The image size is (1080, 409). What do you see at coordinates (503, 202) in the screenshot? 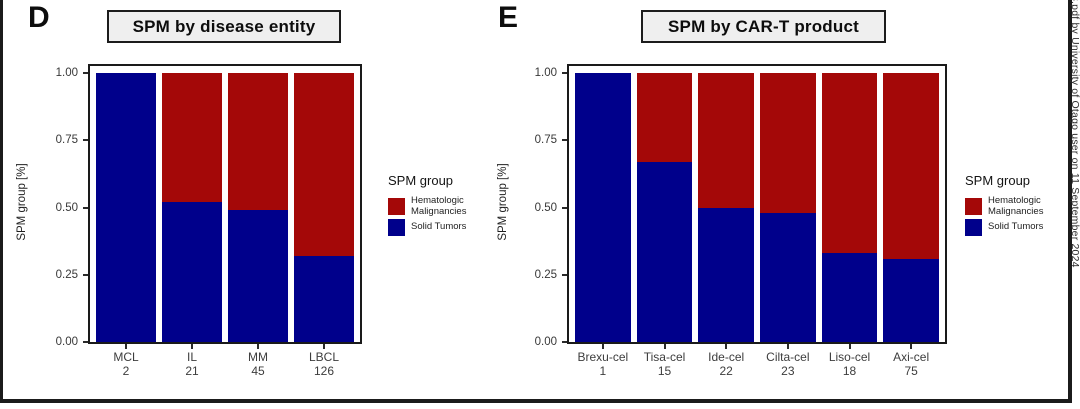
I see `y-axis-title-e: SPM group [%]` at bounding box center [503, 202].